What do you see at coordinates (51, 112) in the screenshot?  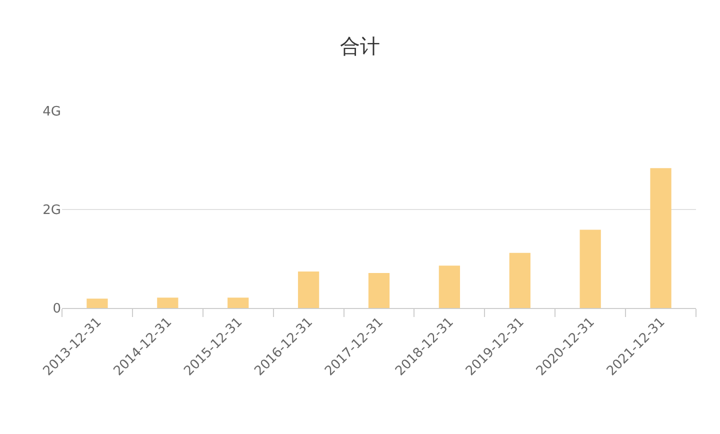 I see `y-tick-label: 4G` at bounding box center [51, 112].